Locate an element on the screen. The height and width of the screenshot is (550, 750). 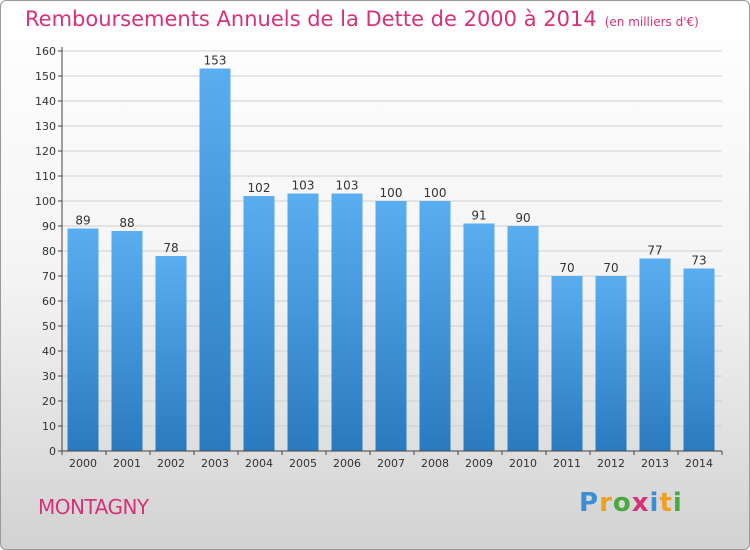
y-tick-label: 0 is located at coordinates (52, 451).